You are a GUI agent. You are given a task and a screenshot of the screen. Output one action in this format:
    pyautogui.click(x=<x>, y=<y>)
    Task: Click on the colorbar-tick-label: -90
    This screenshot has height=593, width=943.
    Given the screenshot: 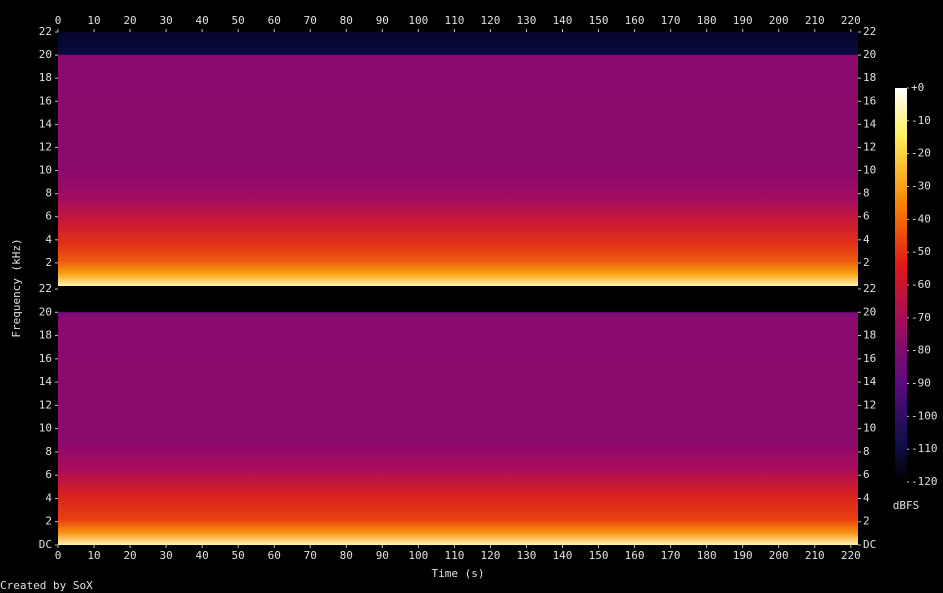 What is the action you would take?
    pyautogui.click(x=921, y=383)
    